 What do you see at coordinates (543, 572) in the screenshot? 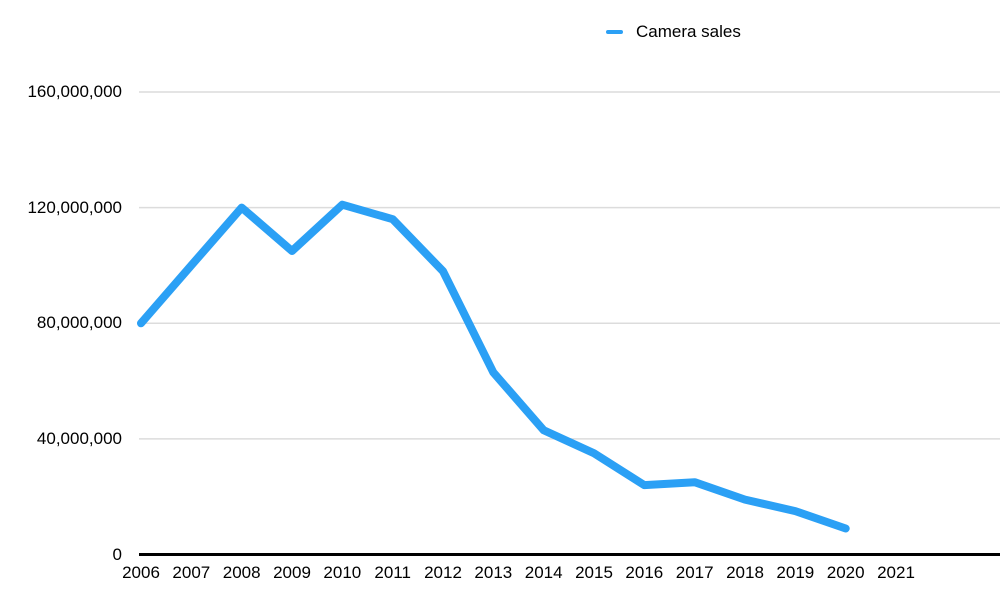
I see `x-axis-tick-label: 2014` at bounding box center [543, 572].